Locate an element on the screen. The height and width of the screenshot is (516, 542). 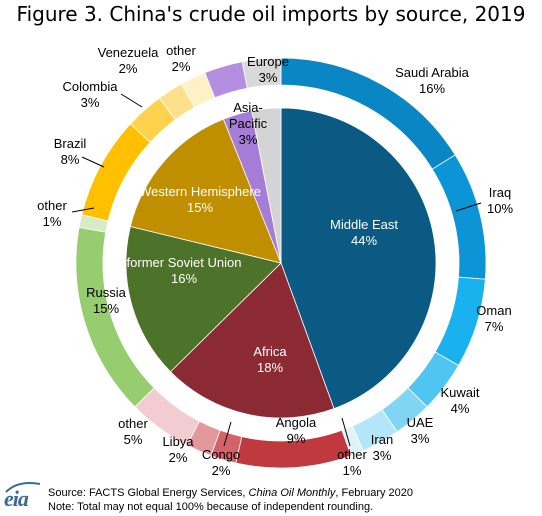
outer-label-other-16-line-1: 2% is located at coordinates (181, 66).